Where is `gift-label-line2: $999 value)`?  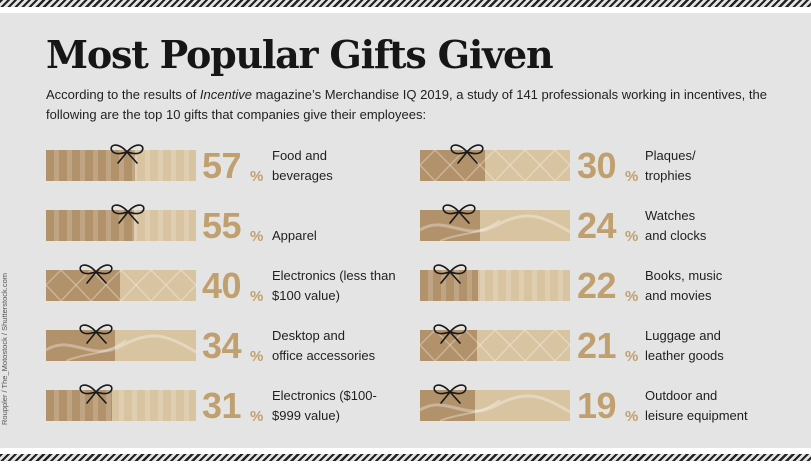
gift-label-line2: $999 value) is located at coordinates (306, 415).